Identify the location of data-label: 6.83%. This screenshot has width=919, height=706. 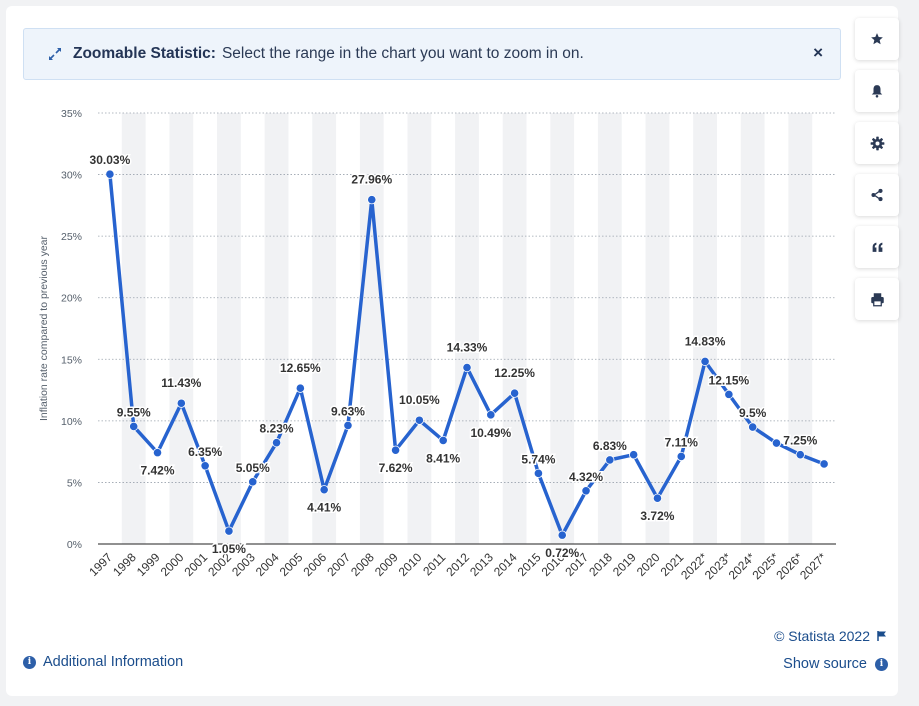
(610, 446).